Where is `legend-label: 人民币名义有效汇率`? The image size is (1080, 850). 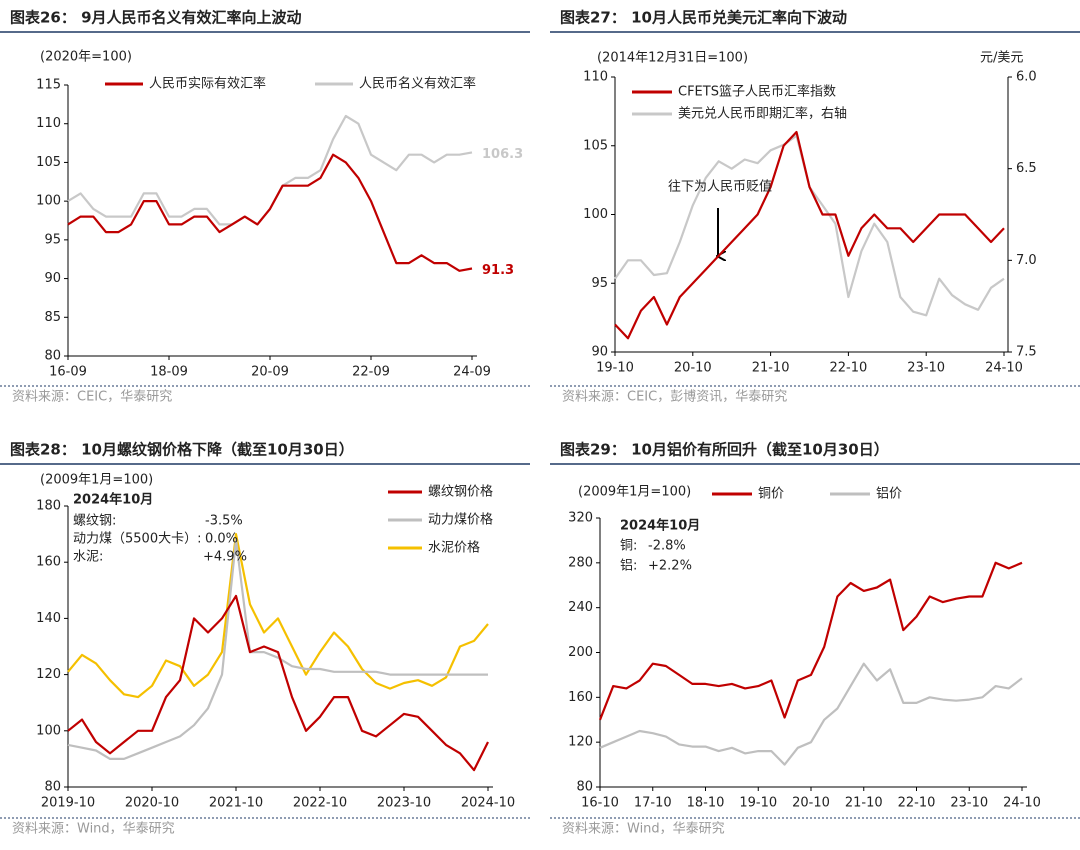 legend-label: 人民币名义有效汇率 is located at coordinates (417, 84).